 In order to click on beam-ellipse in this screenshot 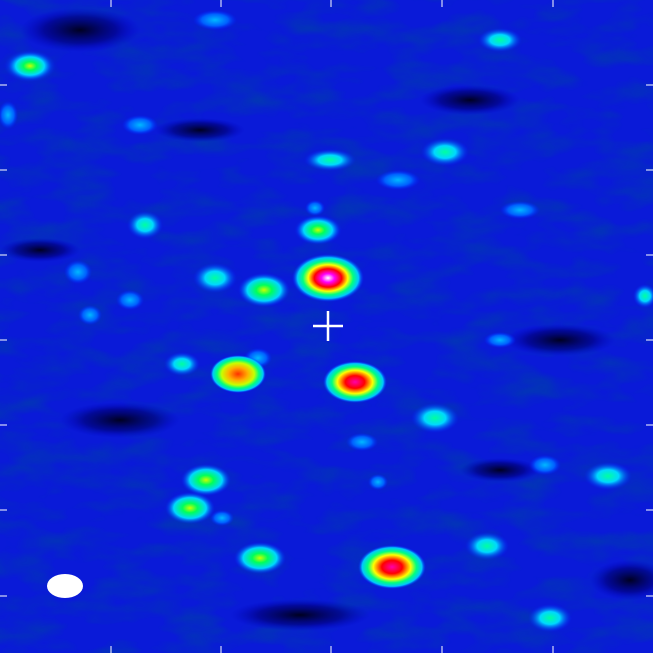, I will do `click(65, 586)`.